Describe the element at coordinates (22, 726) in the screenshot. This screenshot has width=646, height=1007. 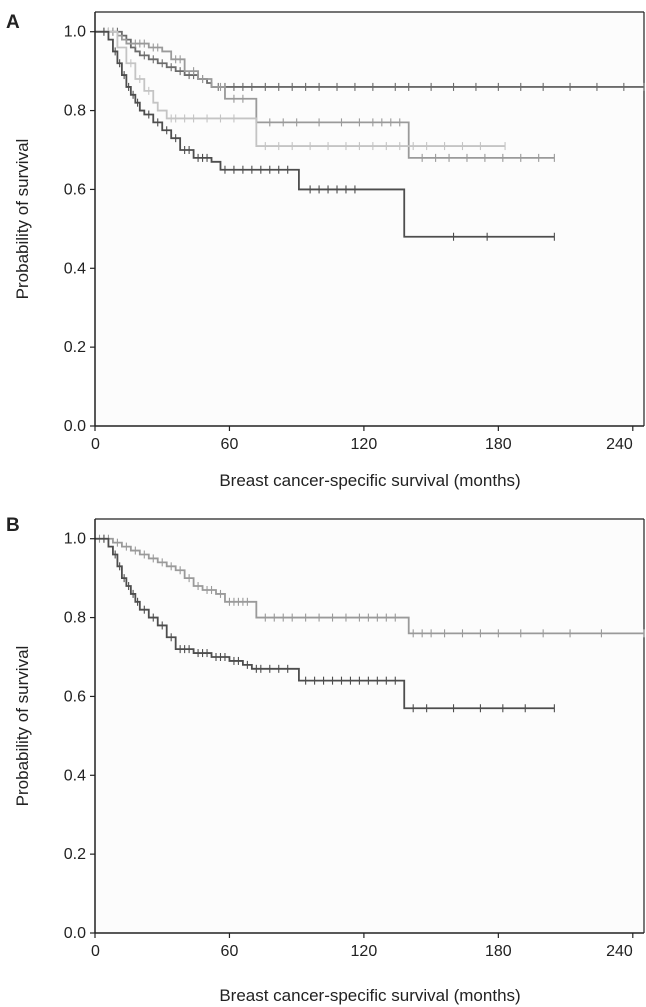
I see `y-axis-title-b: Probability of survival` at that location.